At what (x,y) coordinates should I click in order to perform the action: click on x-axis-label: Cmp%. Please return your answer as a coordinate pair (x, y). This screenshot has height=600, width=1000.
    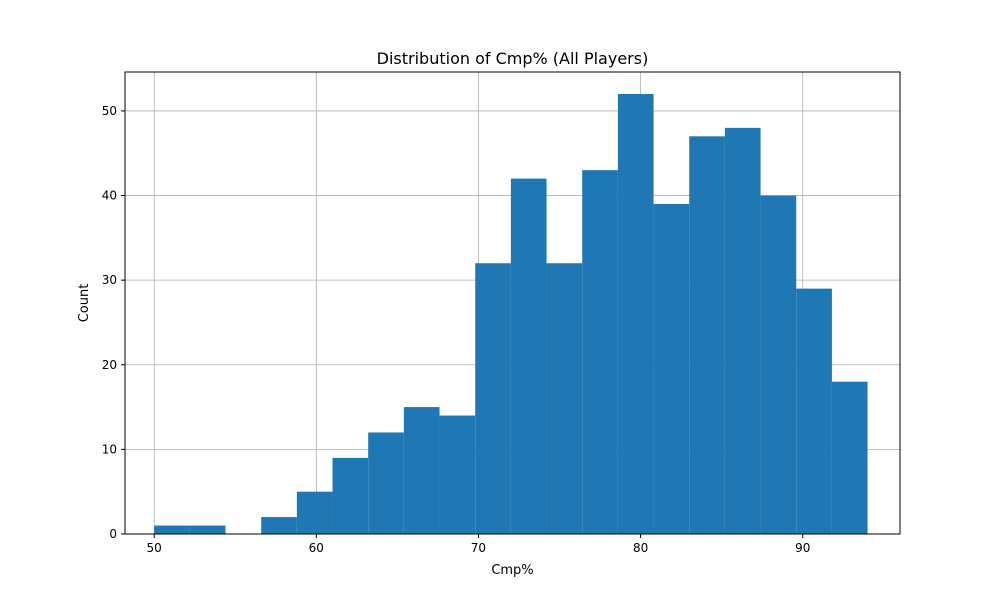
    Looking at the image, I should click on (512, 570).